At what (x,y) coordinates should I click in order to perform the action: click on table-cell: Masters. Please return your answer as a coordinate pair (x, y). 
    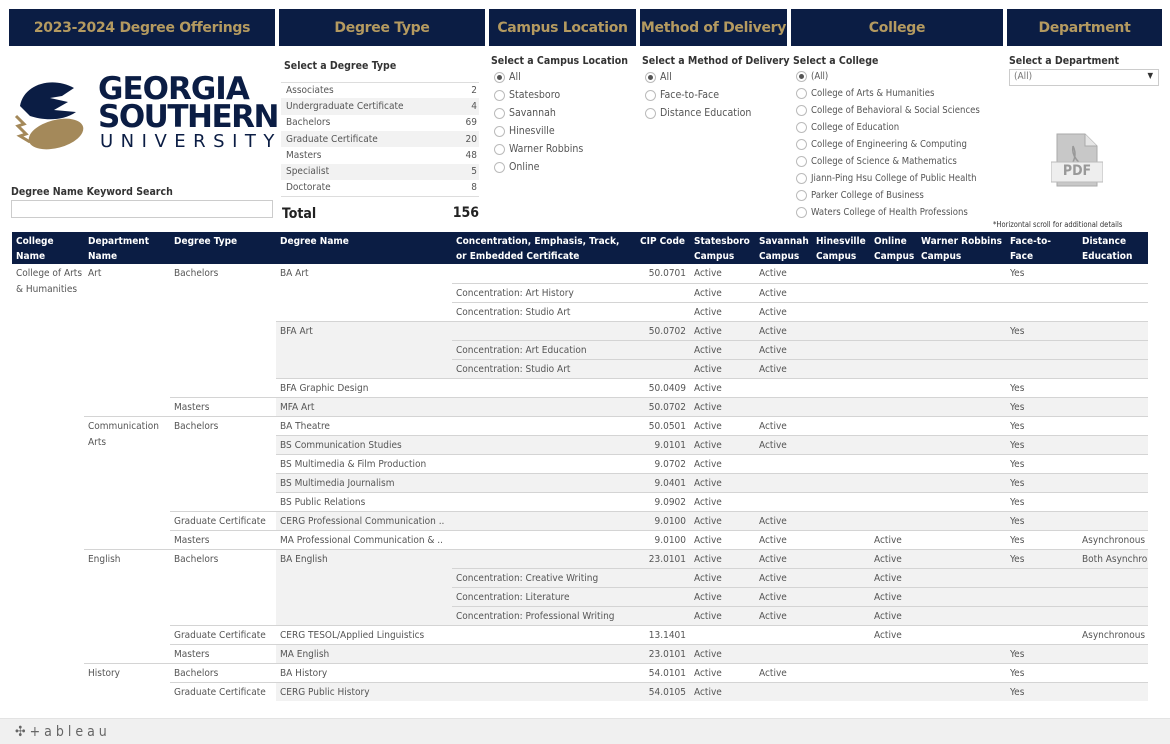
    Looking at the image, I should click on (223, 653).